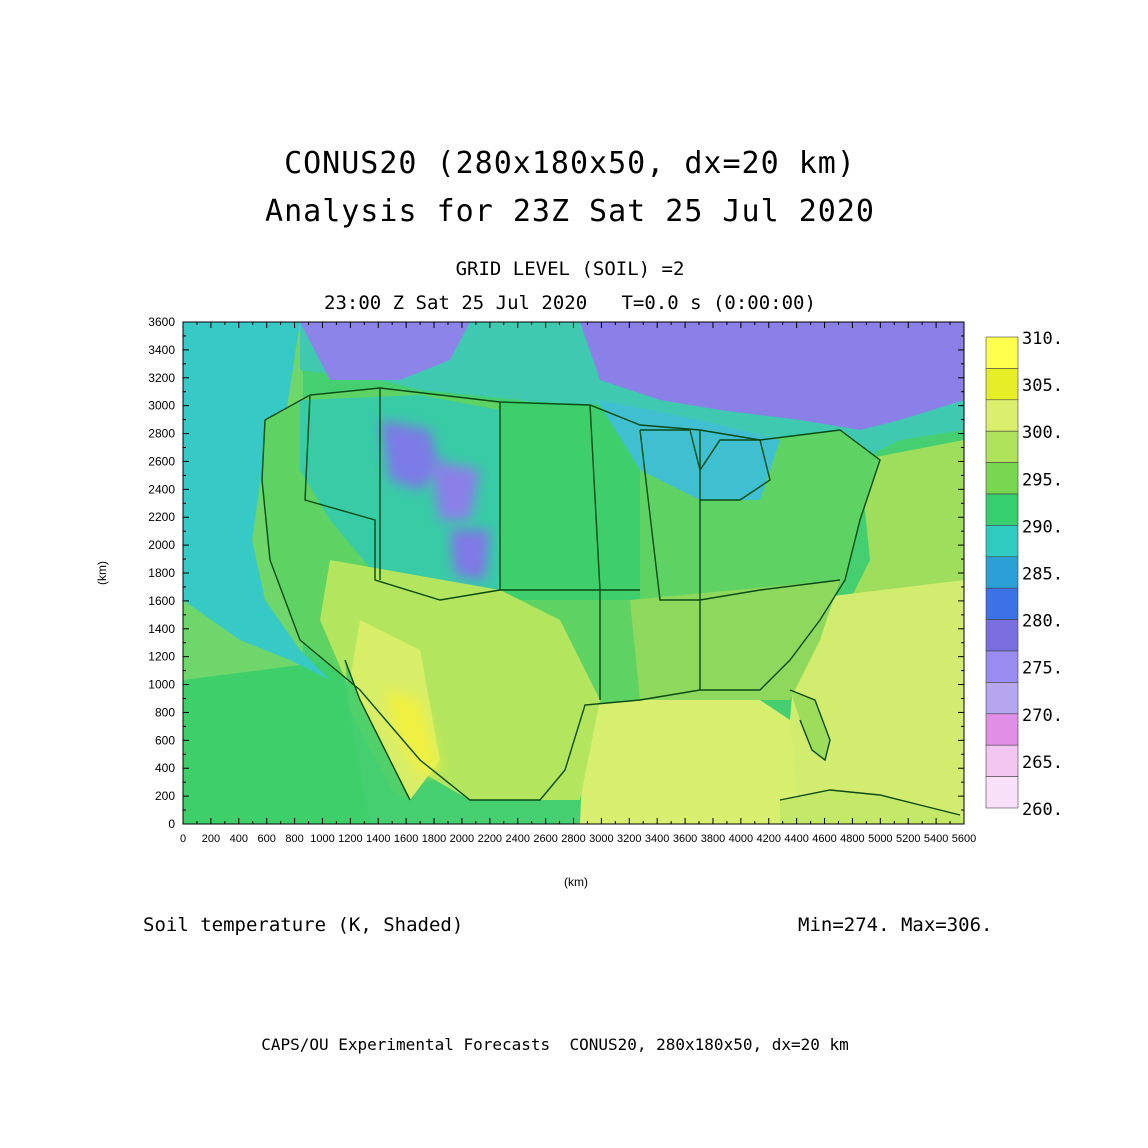  What do you see at coordinates (161, 657) in the screenshot?
I see `y-tick-label: 1200` at bounding box center [161, 657].